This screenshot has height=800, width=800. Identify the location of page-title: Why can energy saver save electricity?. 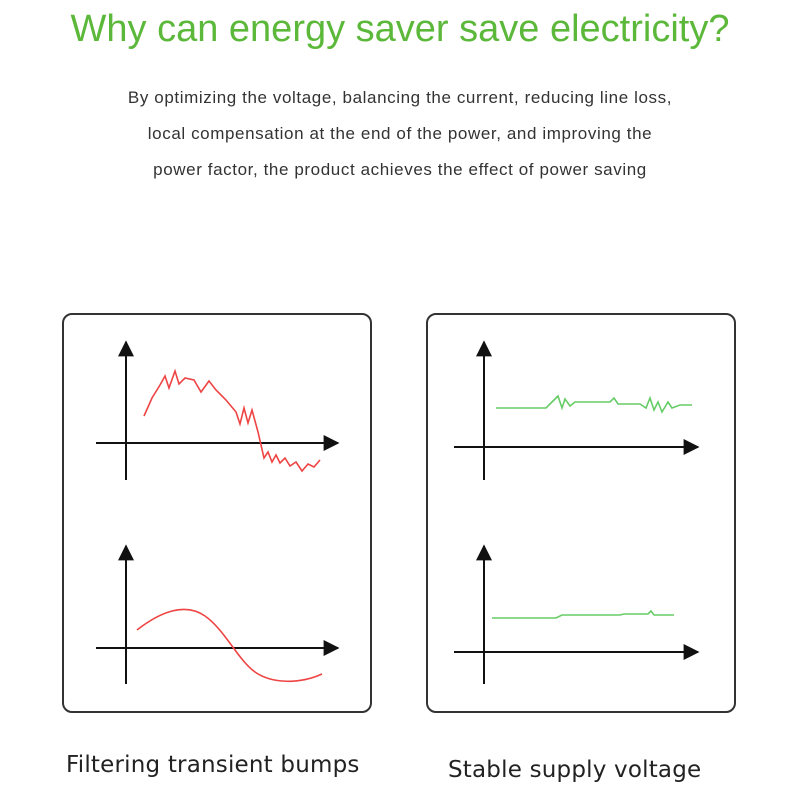
(400, 29).